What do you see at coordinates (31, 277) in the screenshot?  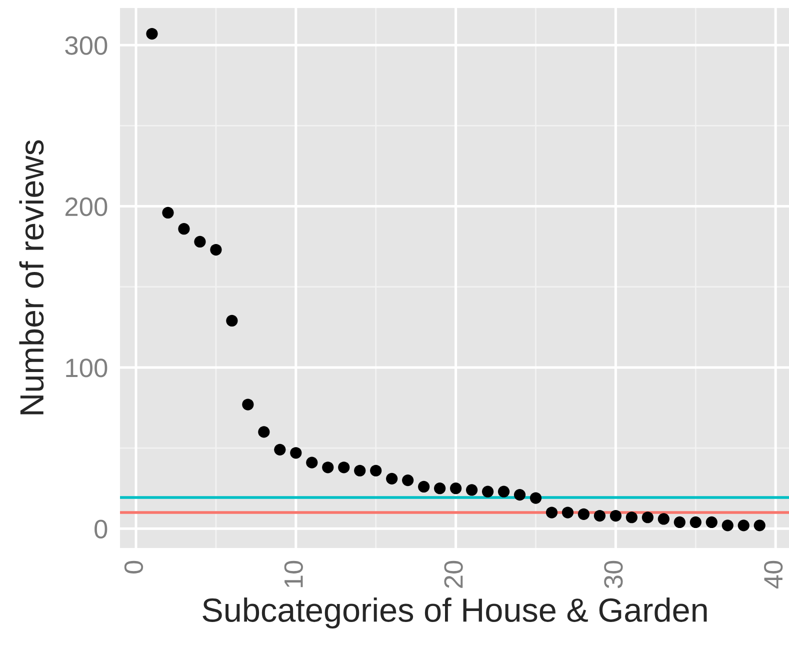 I see `y-axis-title: Number of reviews` at bounding box center [31, 277].